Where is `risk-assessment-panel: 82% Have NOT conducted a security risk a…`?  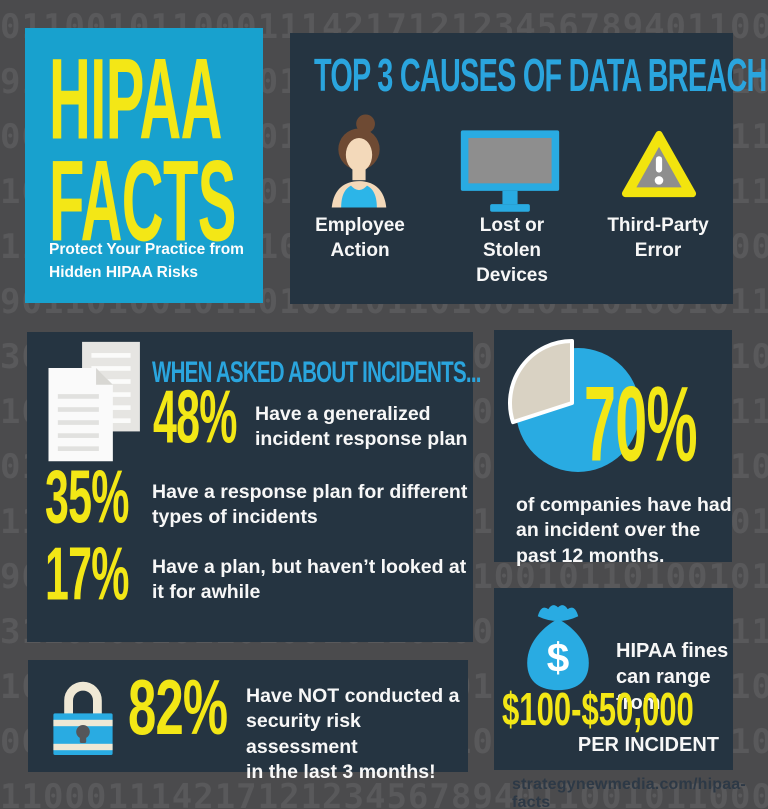
risk-assessment-panel: 82% Have NOT conducted a security risk a… is located at coordinates (248, 721).